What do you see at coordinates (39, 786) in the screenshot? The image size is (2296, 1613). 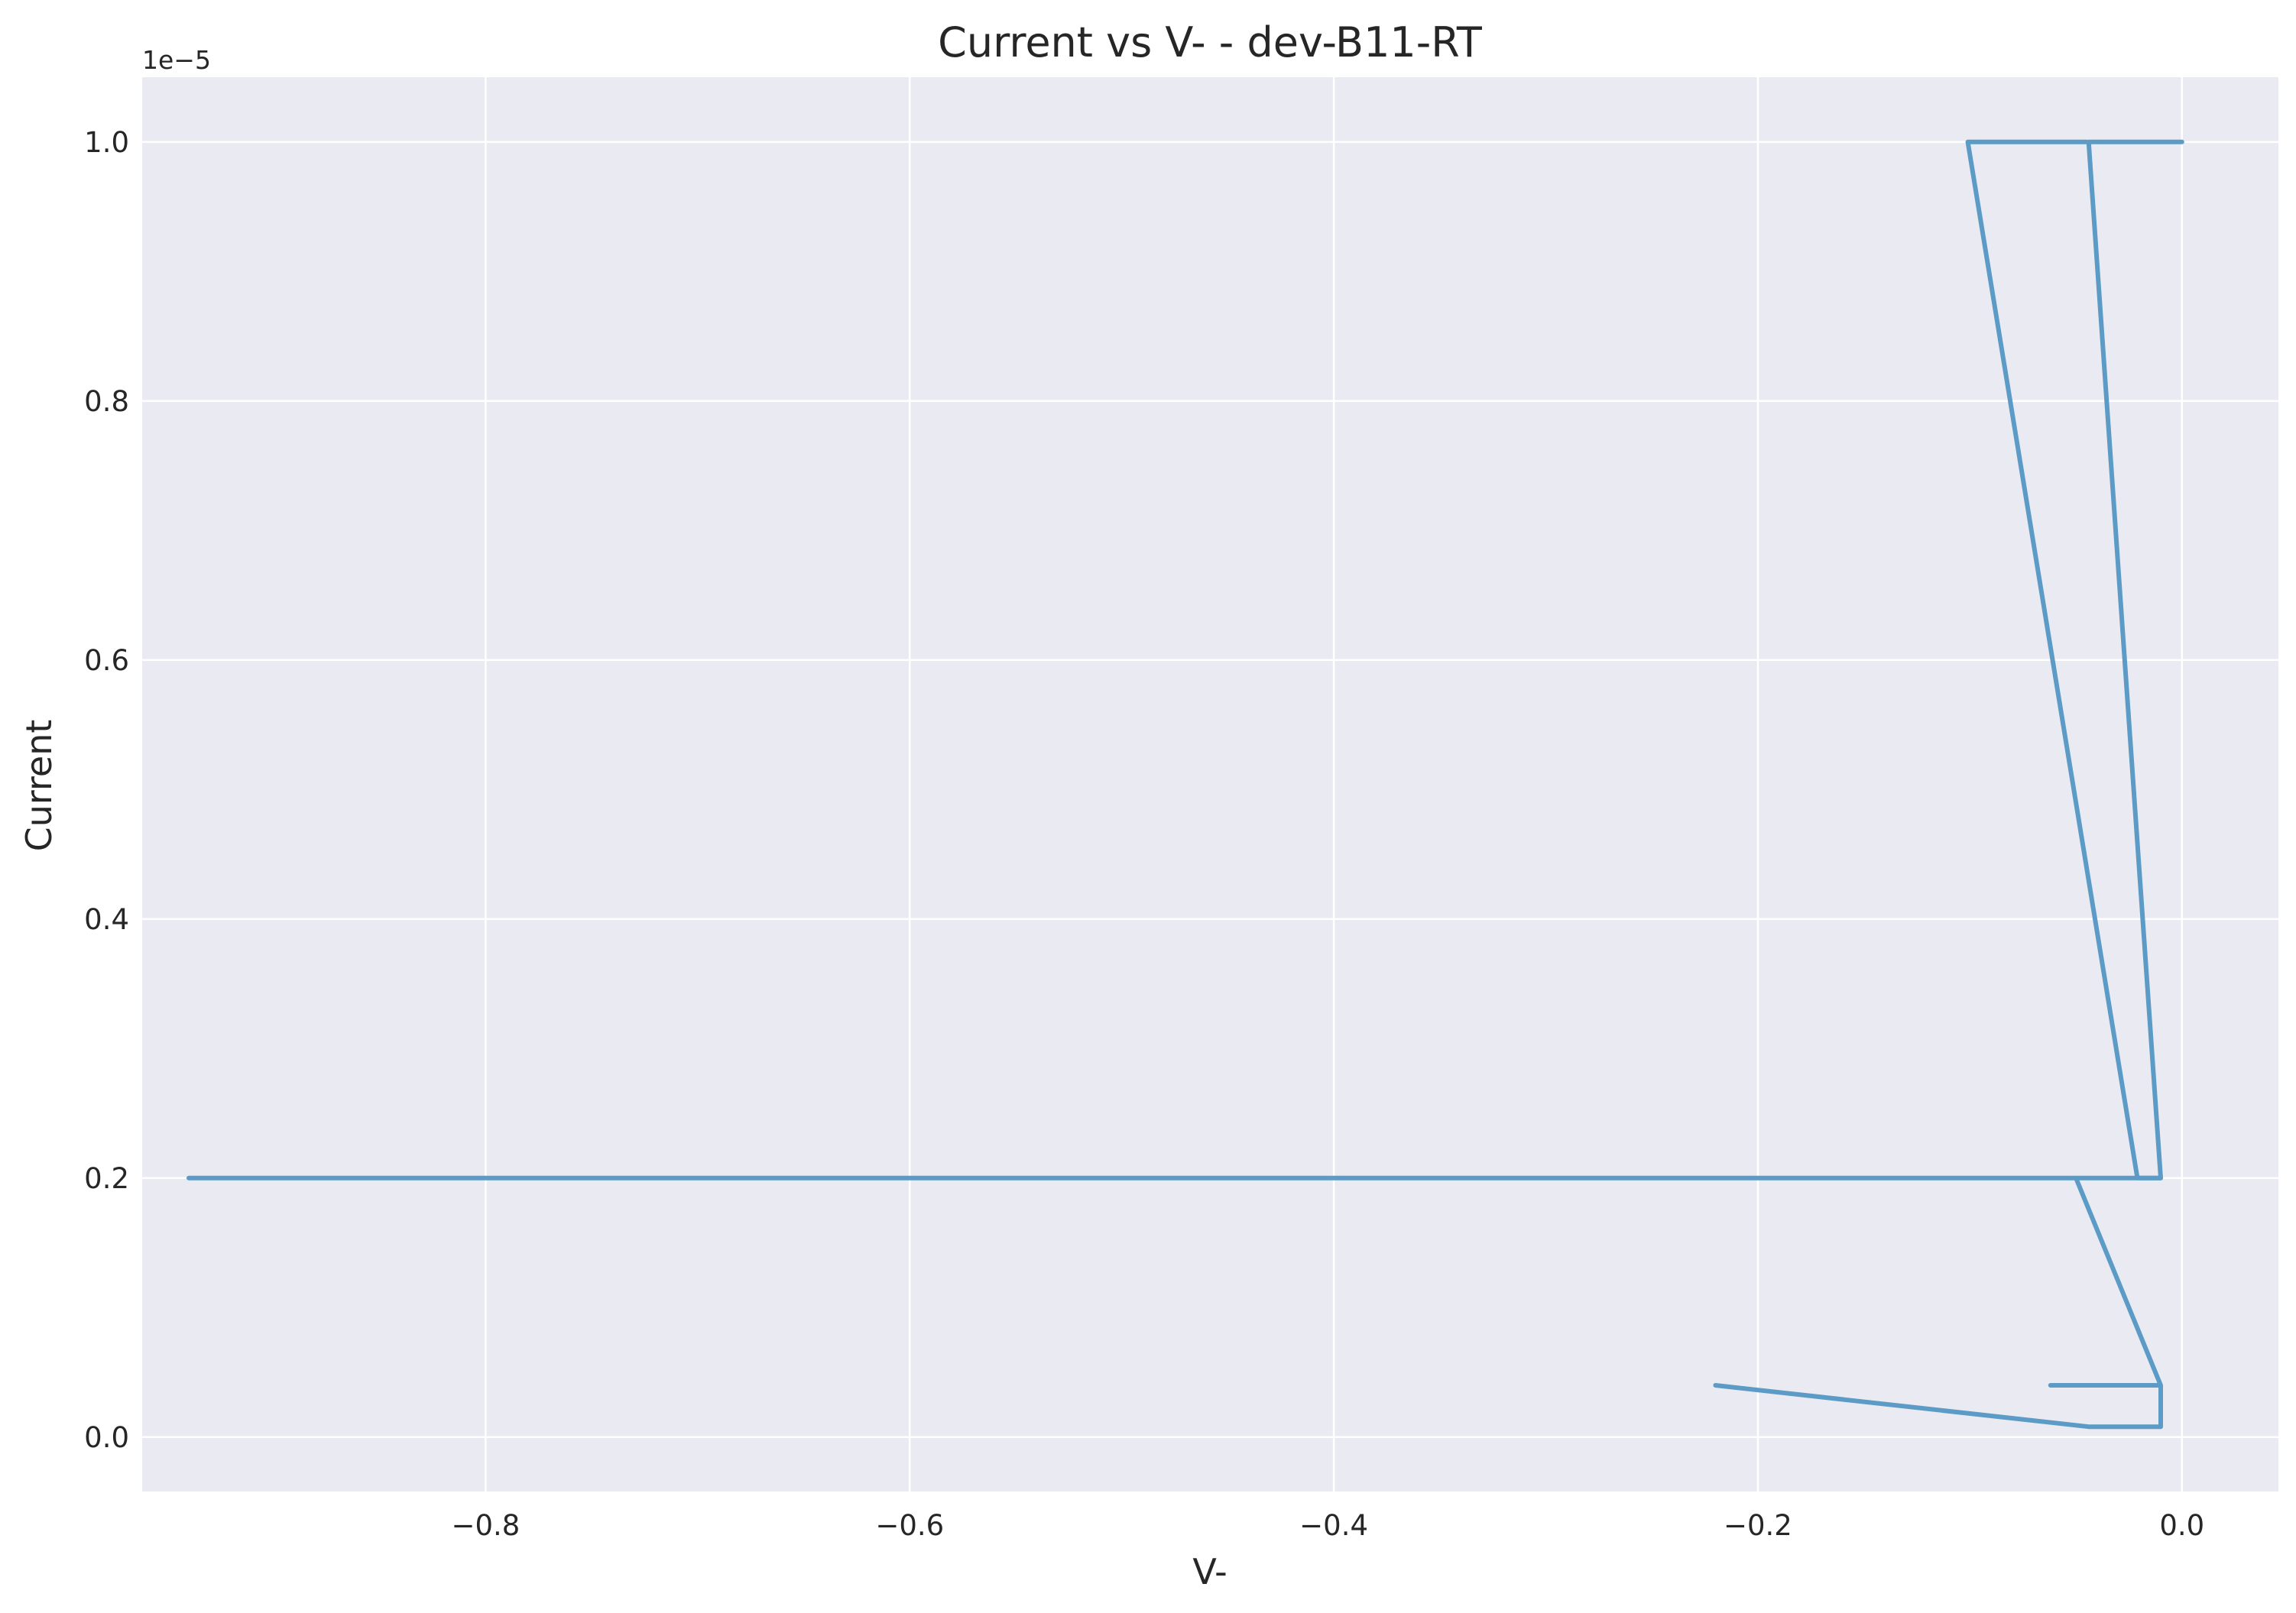 I see `y-axis-label: Current` at bounding box center [39, 786].